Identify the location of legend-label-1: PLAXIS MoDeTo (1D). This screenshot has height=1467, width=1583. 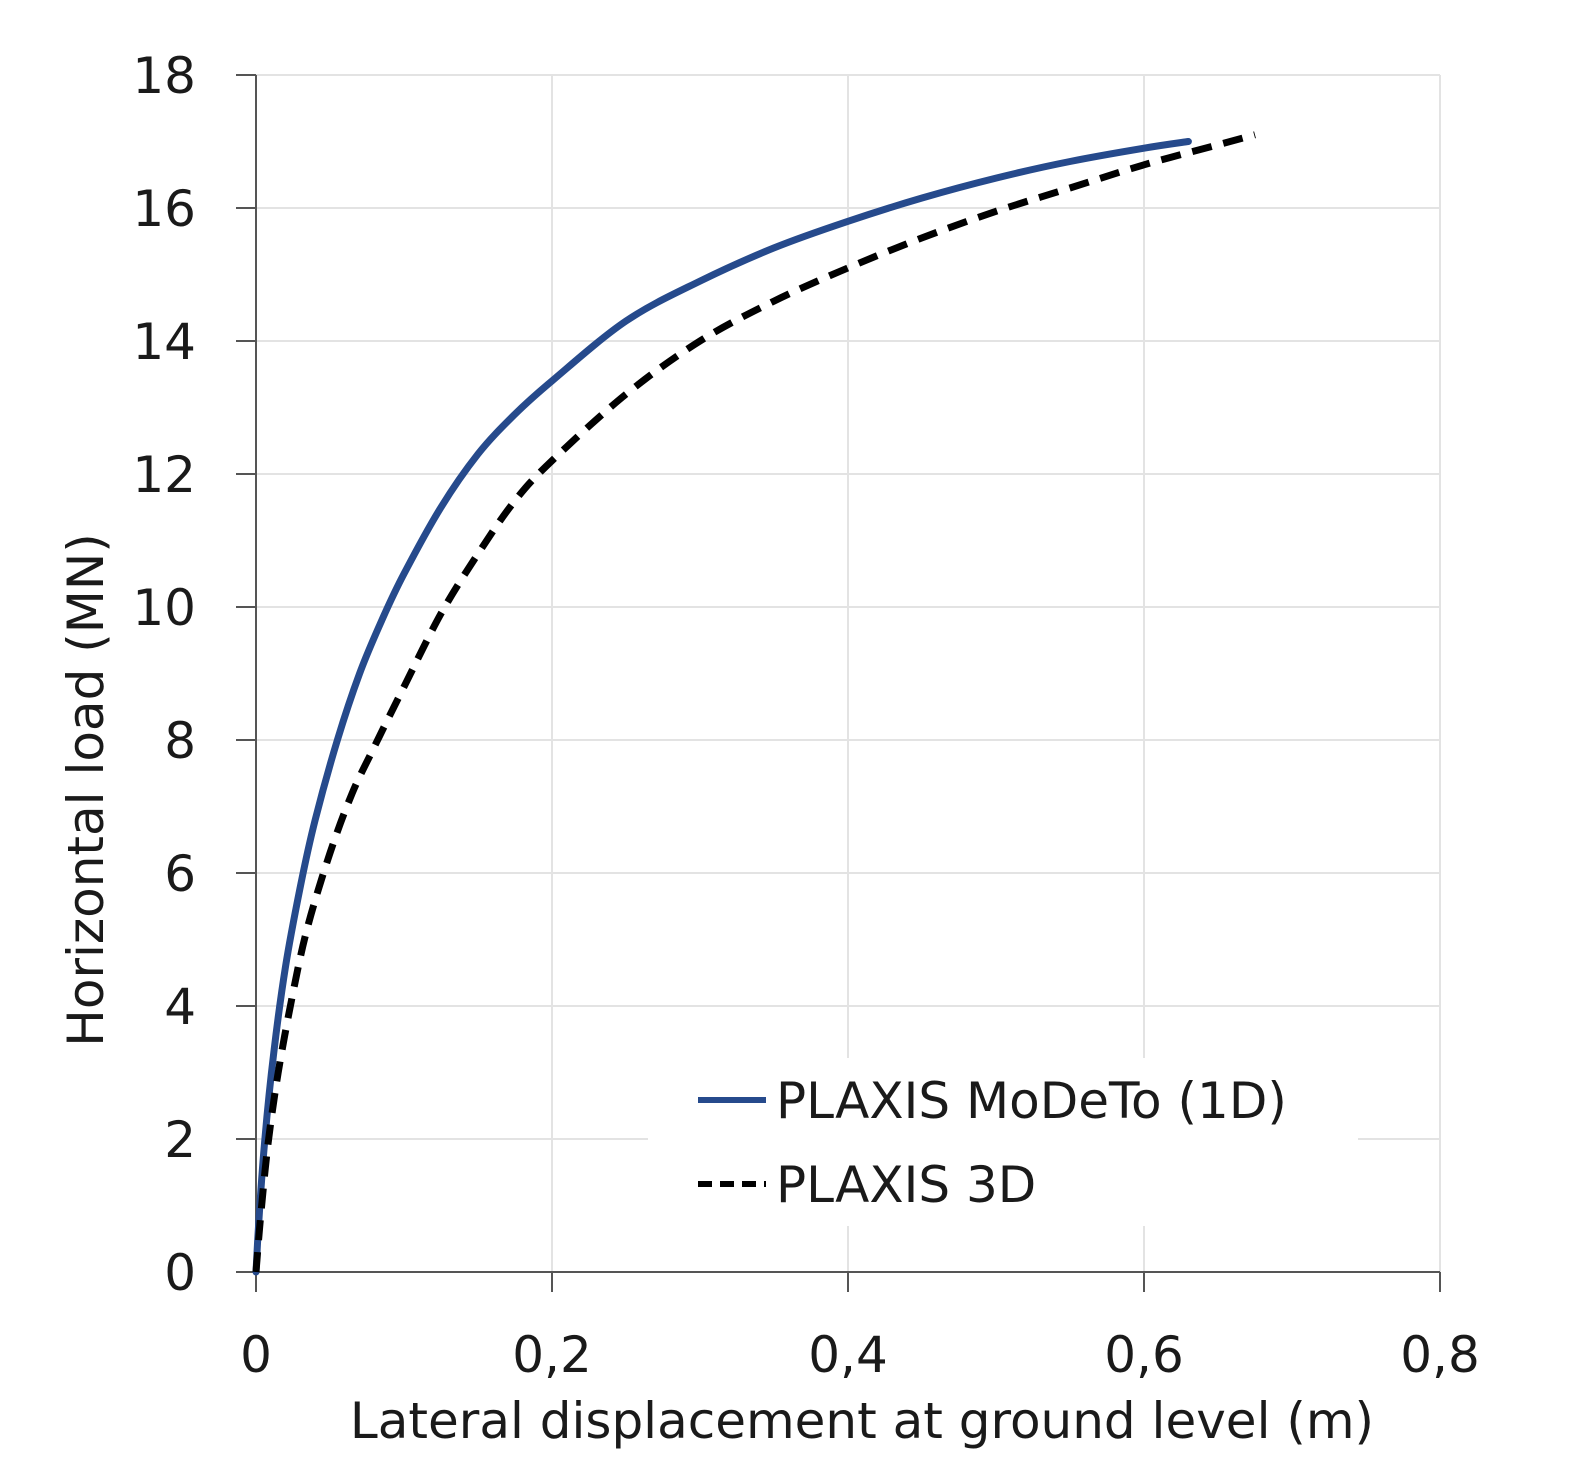
(1031, 1101).